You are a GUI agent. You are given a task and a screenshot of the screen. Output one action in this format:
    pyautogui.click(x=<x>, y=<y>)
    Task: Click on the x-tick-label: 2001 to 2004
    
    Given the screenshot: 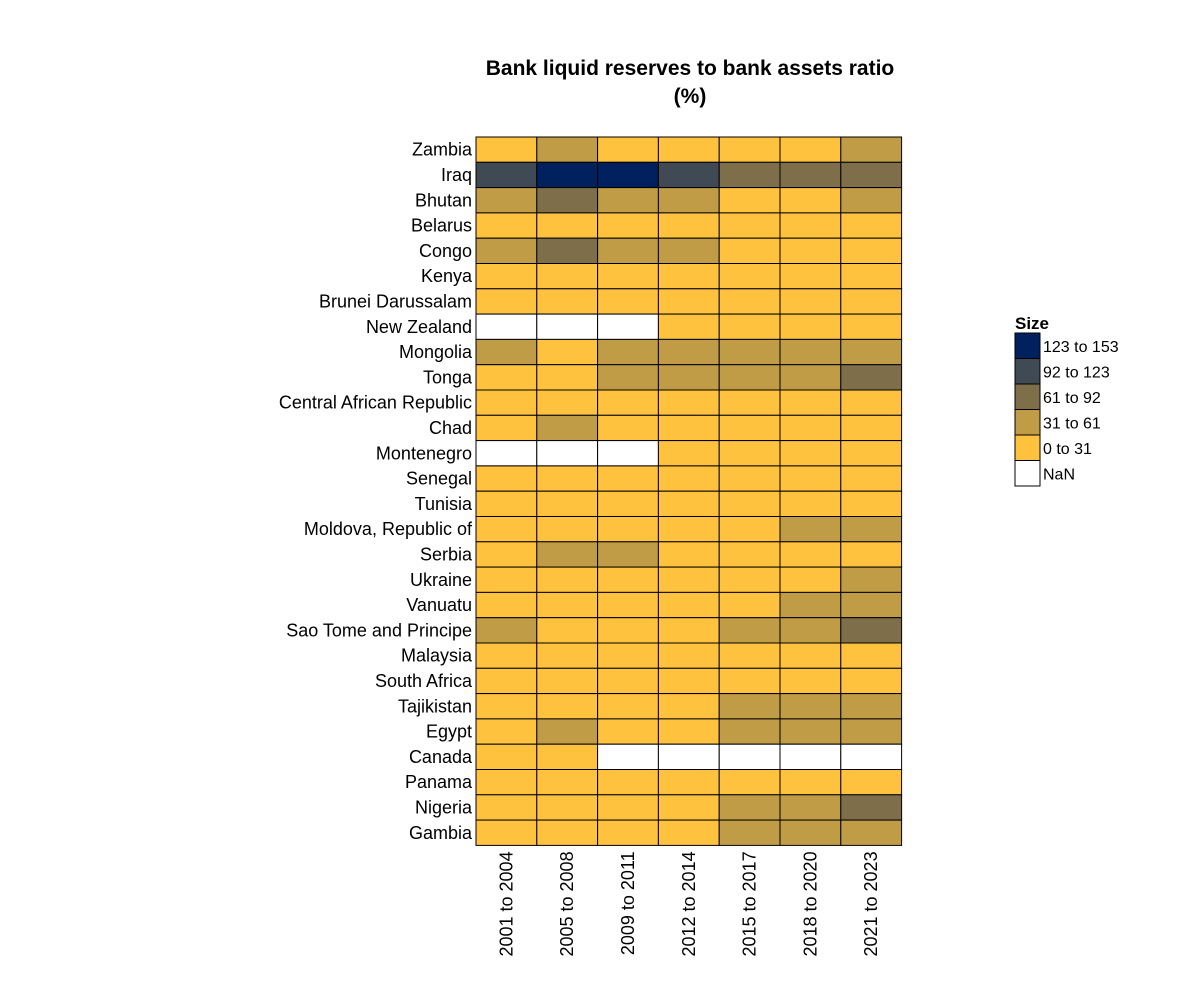 What is the action you would take?
    pyautogui.click(x=506, y=903)
    